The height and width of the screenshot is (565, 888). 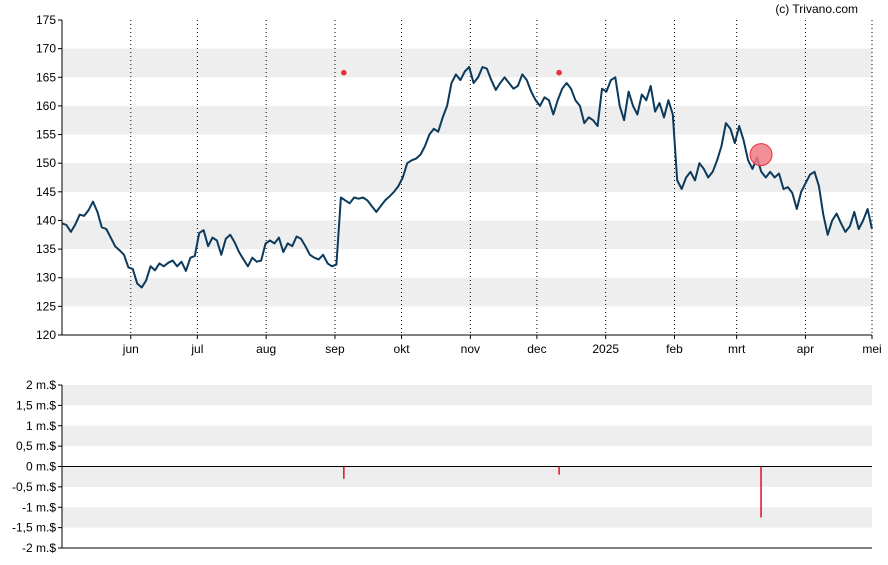 I want to click on price-x-tick-label: okt, so click(x=402, y=349).